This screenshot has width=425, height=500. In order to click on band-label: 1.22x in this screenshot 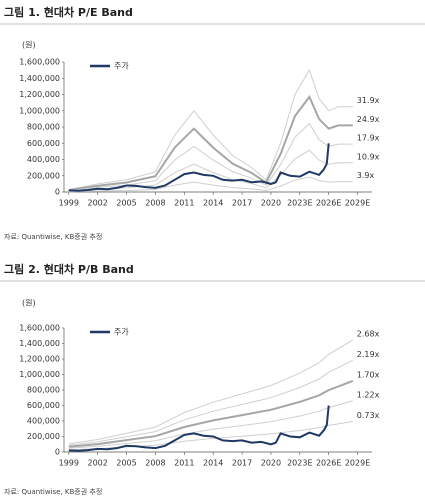, I will do `click(368, 394)`.